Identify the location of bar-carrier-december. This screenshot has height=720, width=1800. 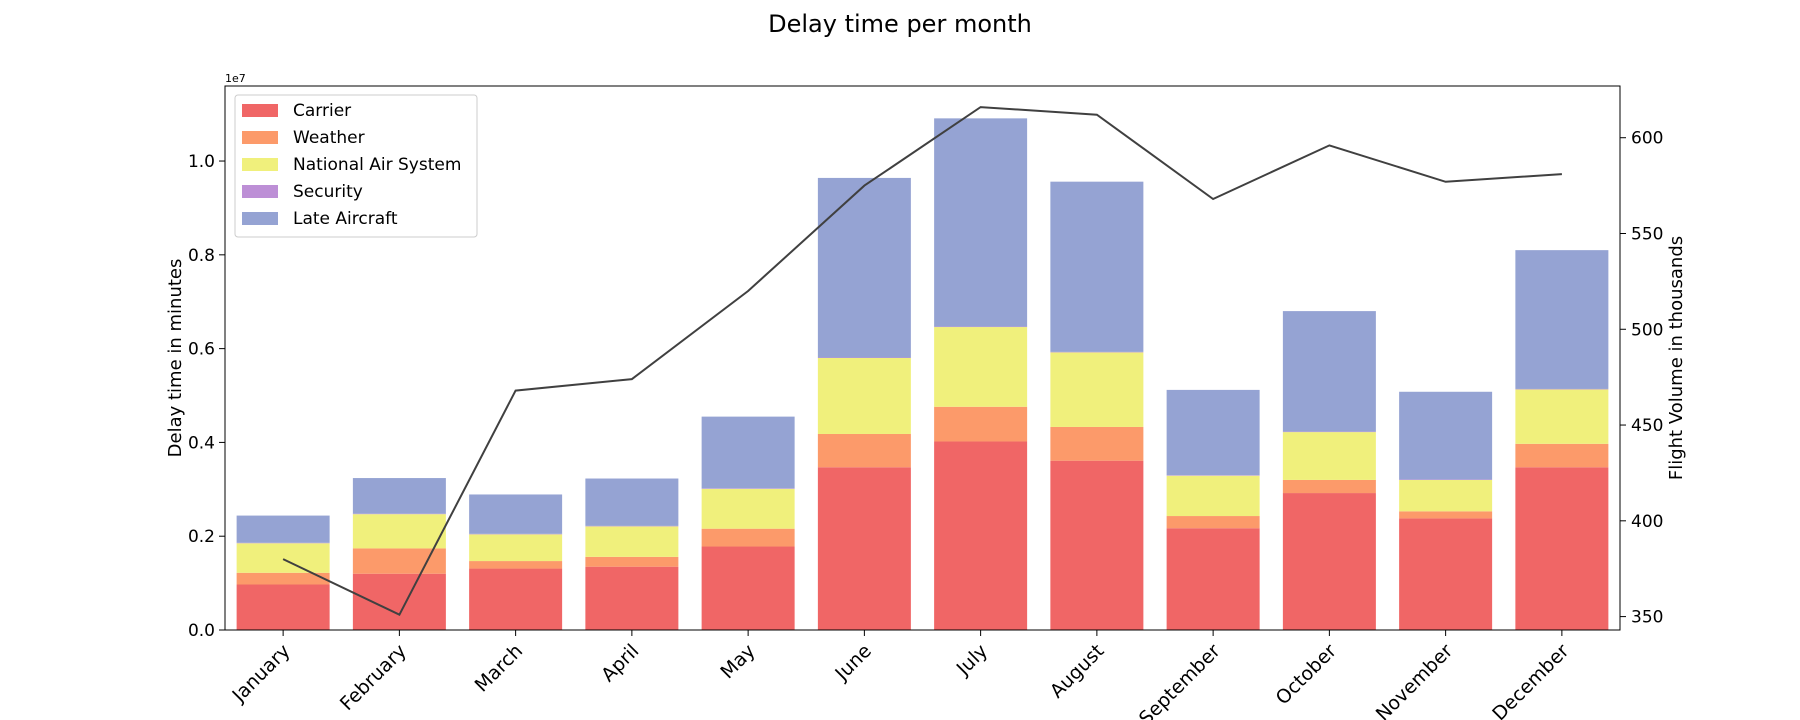
(1562, 548).